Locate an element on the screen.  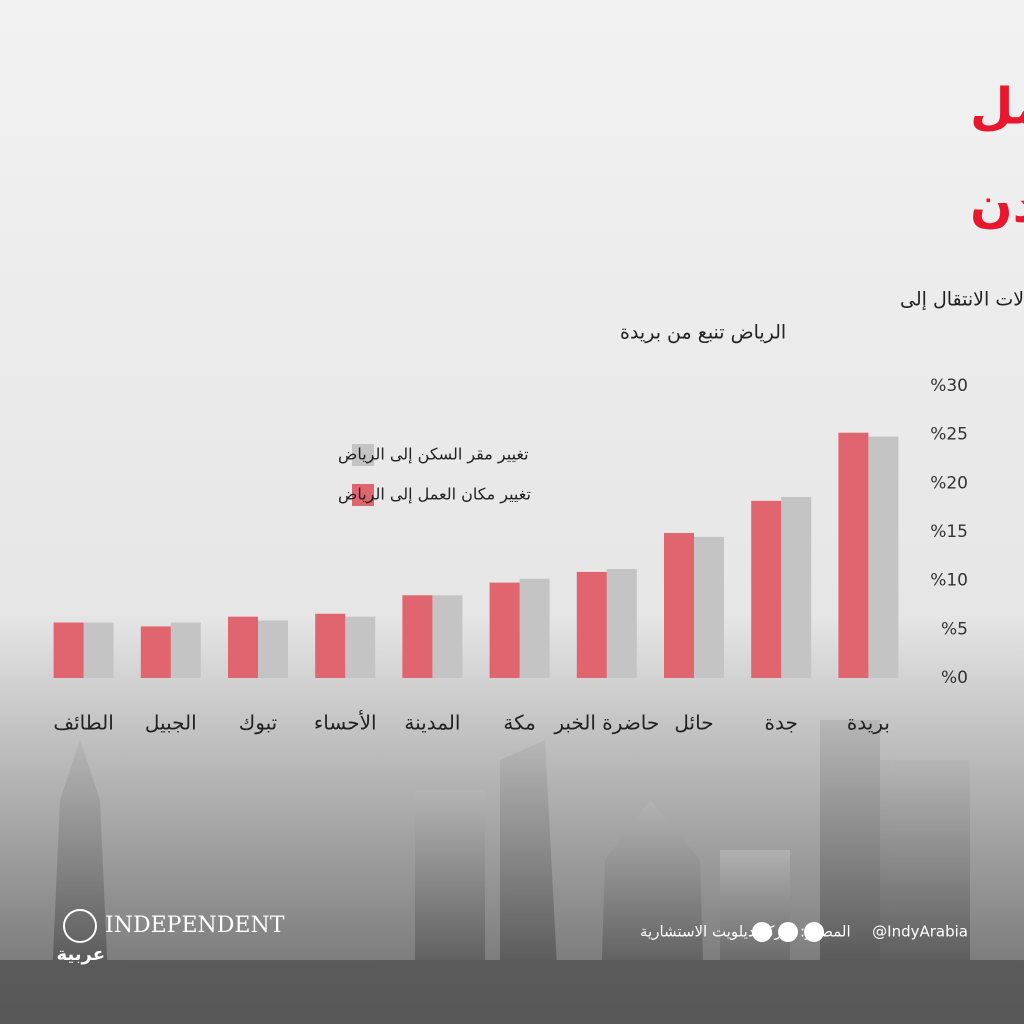
x-tick-label: بريدة is located at coordinates (868, 723).